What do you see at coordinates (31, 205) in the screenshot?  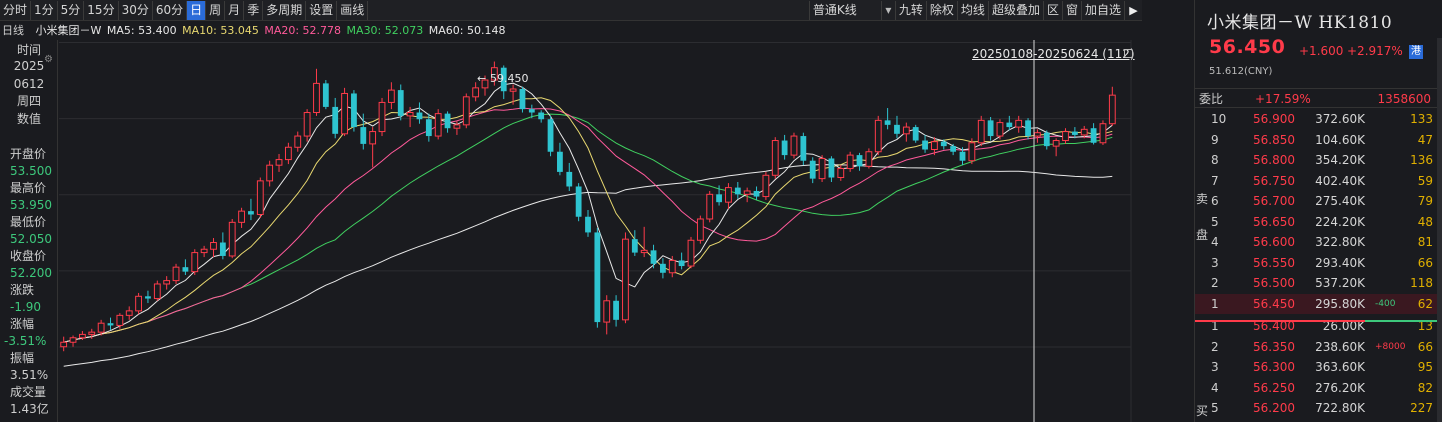 I see `high-value: 53.950` at bounding box center [31, 205].